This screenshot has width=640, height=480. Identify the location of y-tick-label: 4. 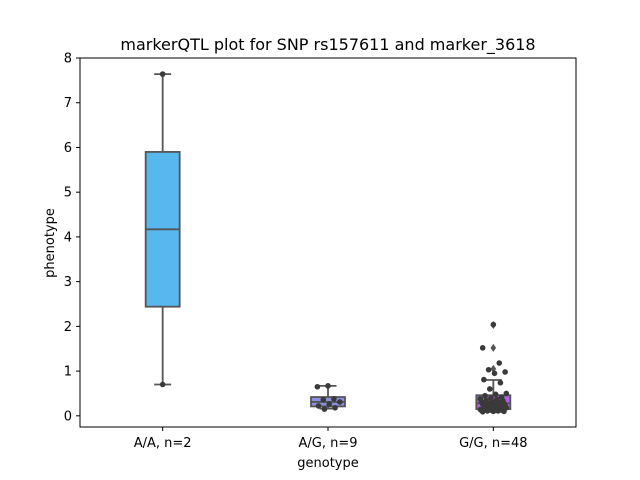
(68, 237).